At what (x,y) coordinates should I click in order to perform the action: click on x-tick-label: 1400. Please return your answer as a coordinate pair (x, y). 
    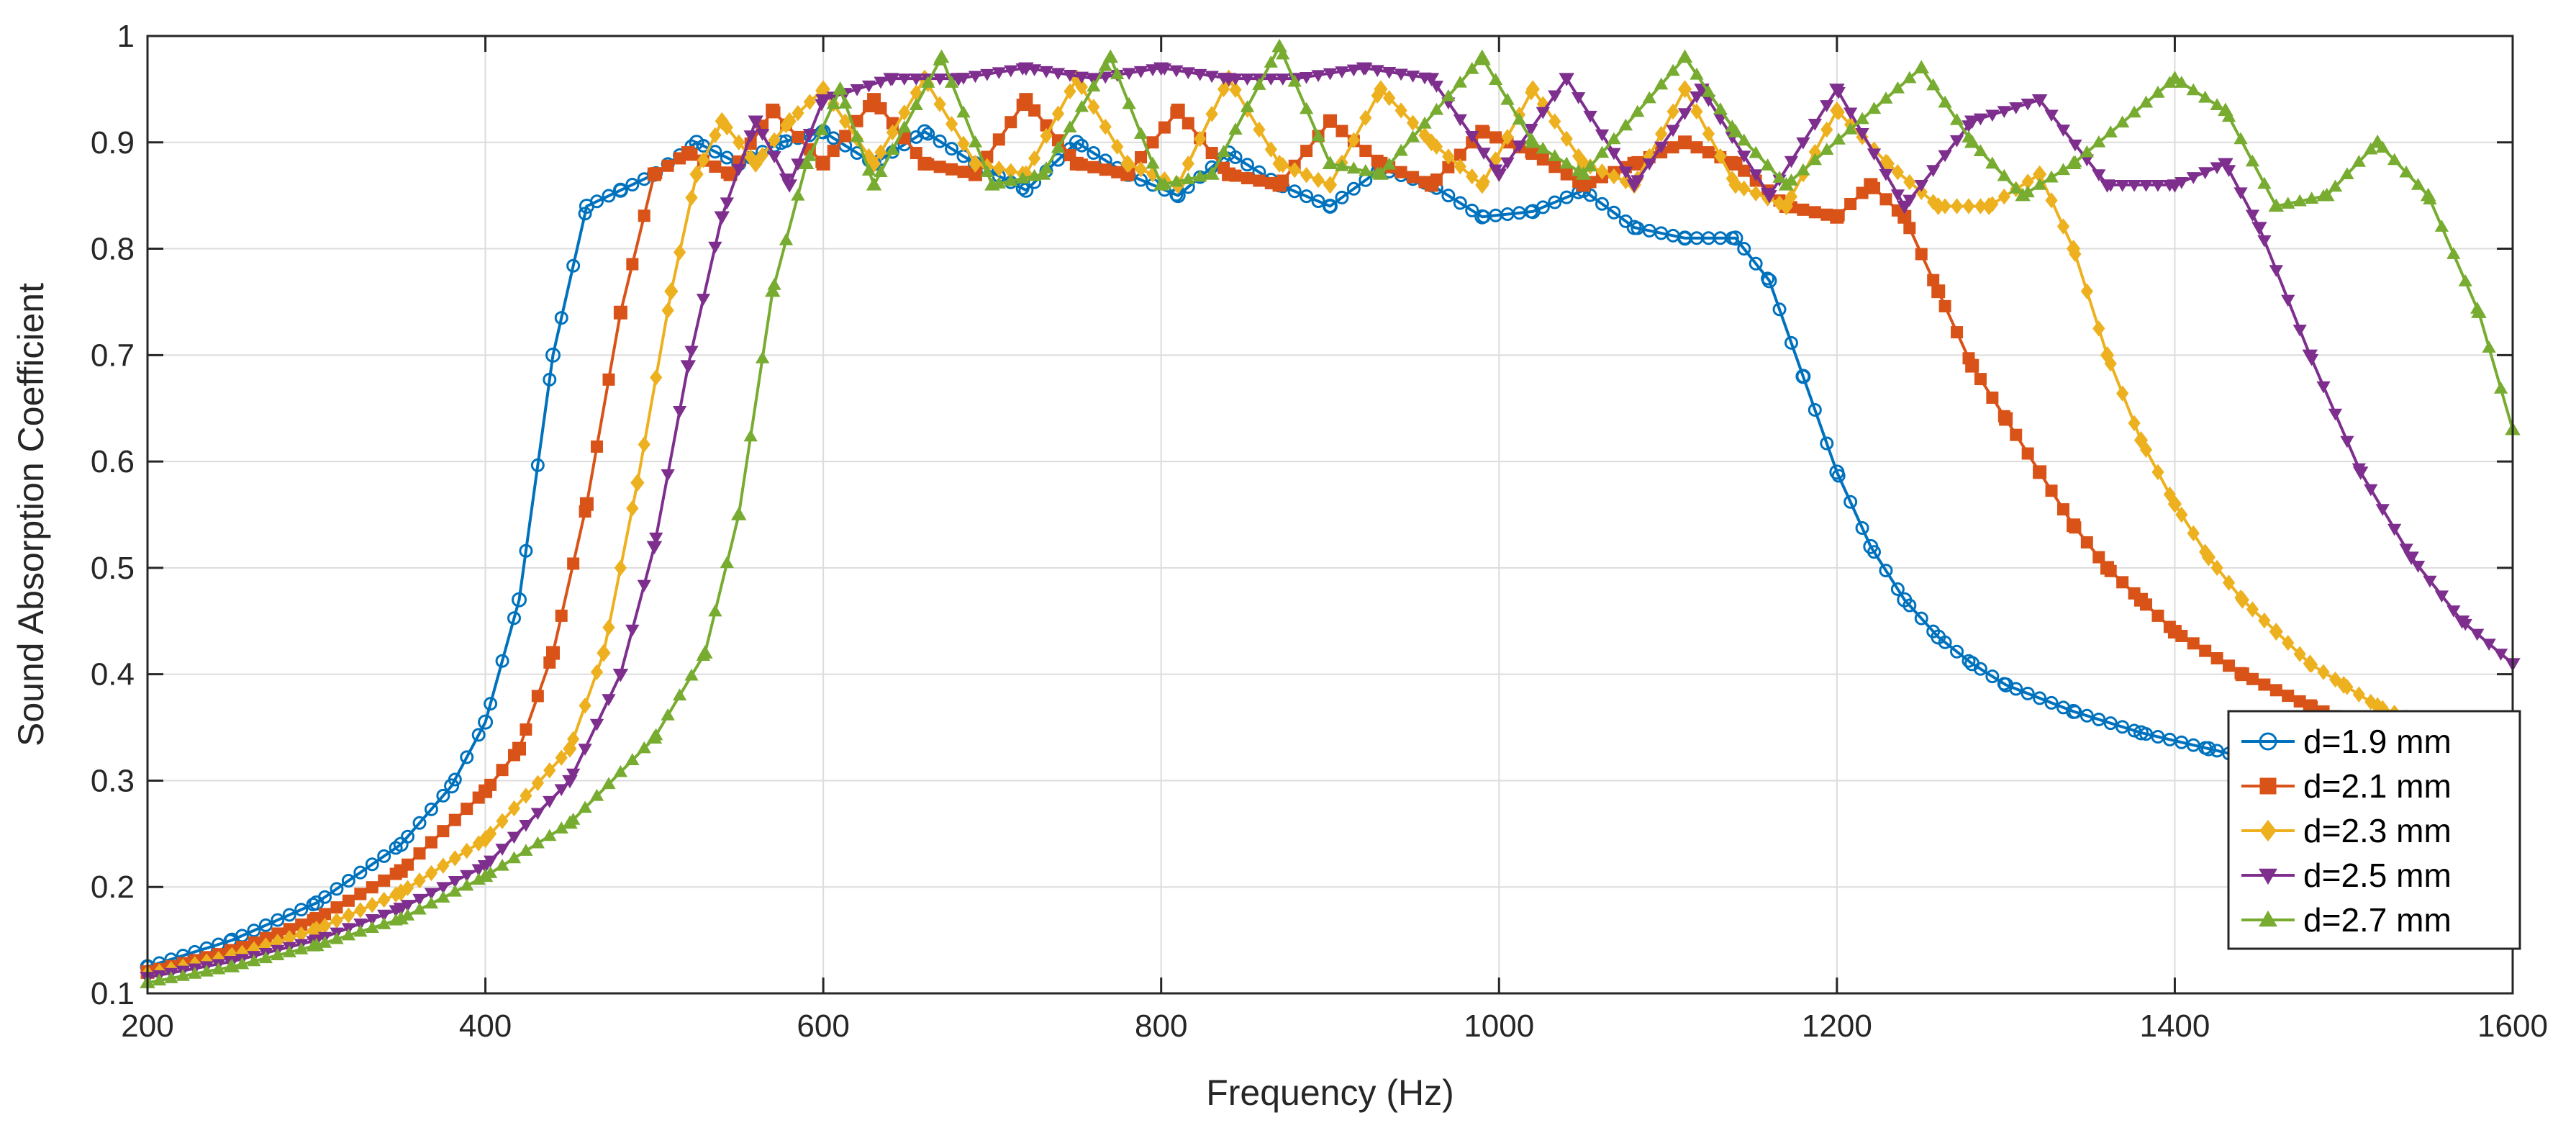
    Looking at the image, I should click on (2174, 1026).